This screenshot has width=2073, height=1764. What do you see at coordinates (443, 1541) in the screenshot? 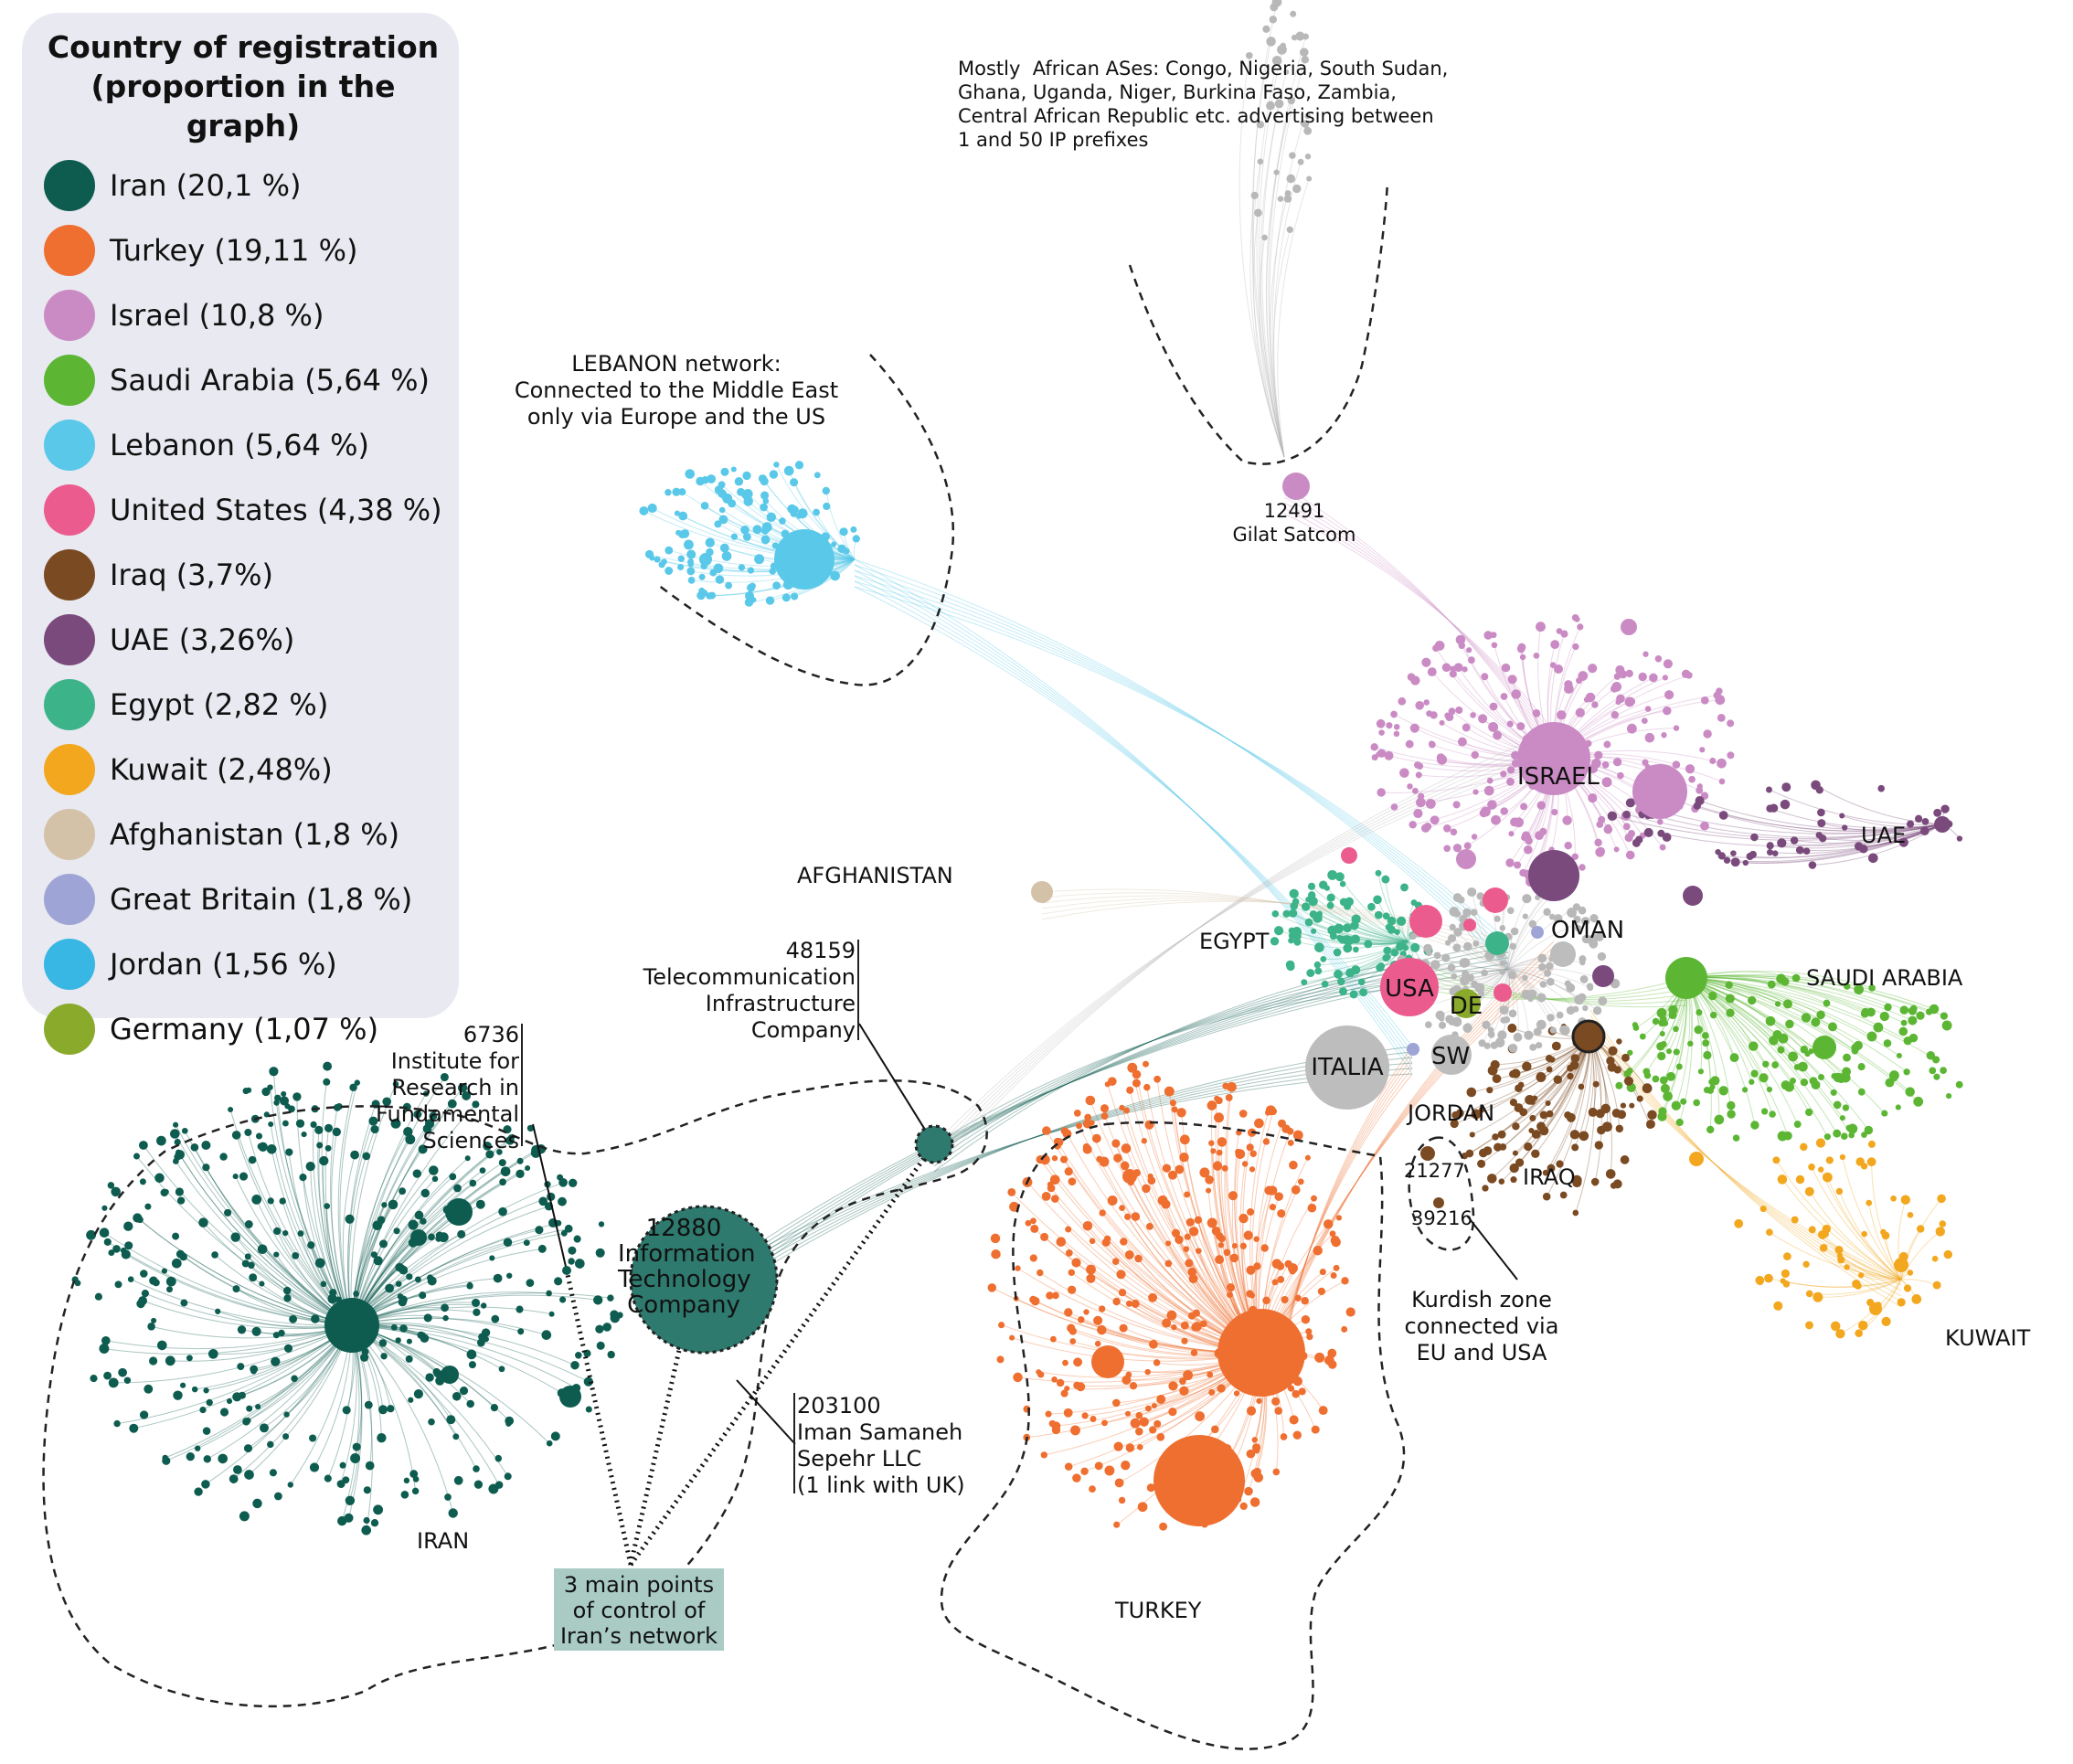
I see `iran-label: IRAN` at bounding box center [443, 1541].